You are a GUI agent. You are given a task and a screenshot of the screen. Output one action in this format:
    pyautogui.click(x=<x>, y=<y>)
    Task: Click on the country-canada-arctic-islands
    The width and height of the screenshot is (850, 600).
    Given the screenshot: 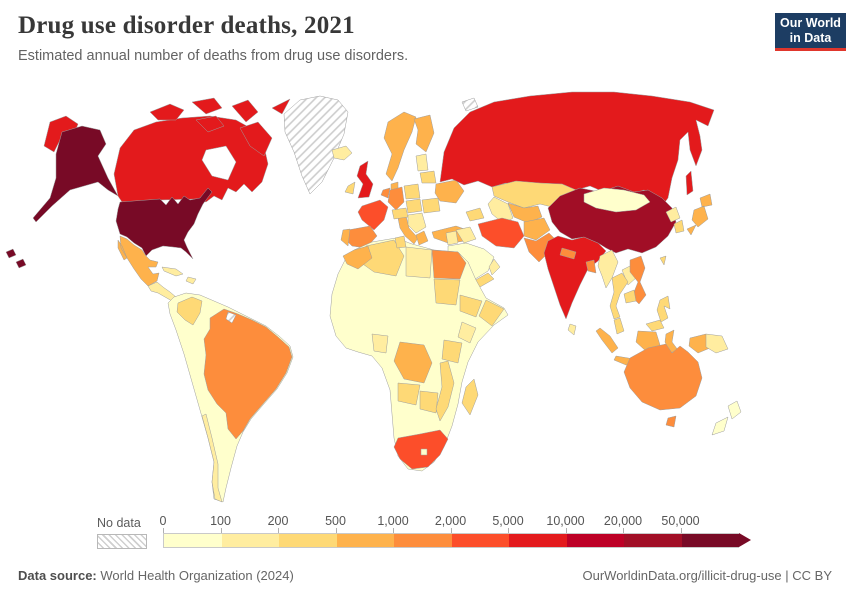 What is the action you would take?
    pyautogui.click(x=220, y=127)
    